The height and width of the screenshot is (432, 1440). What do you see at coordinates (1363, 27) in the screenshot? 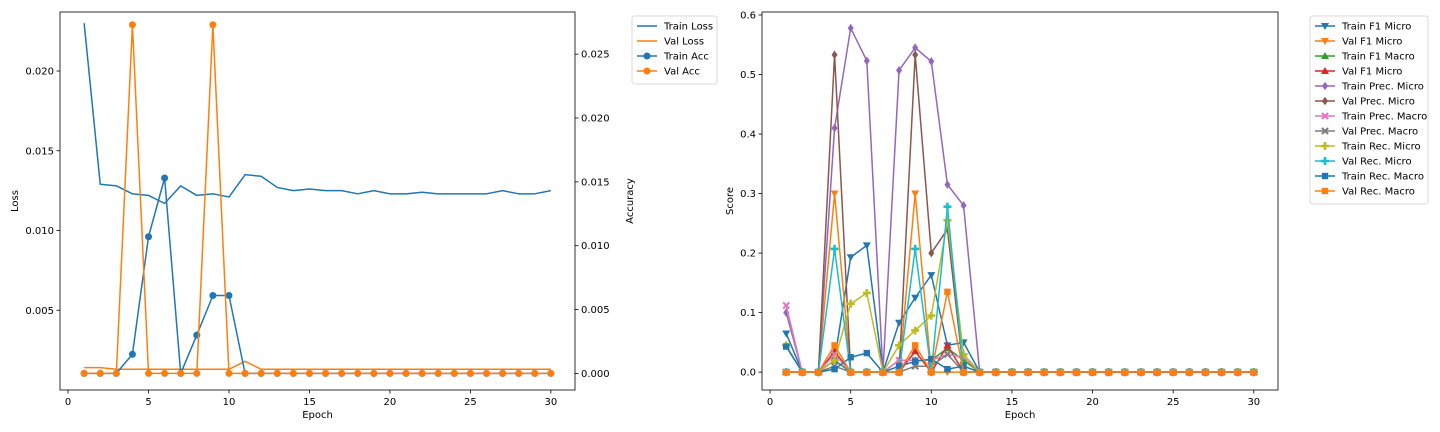
I see `legend-item: Train F1 Micro` at bounding box center [1363, 27].